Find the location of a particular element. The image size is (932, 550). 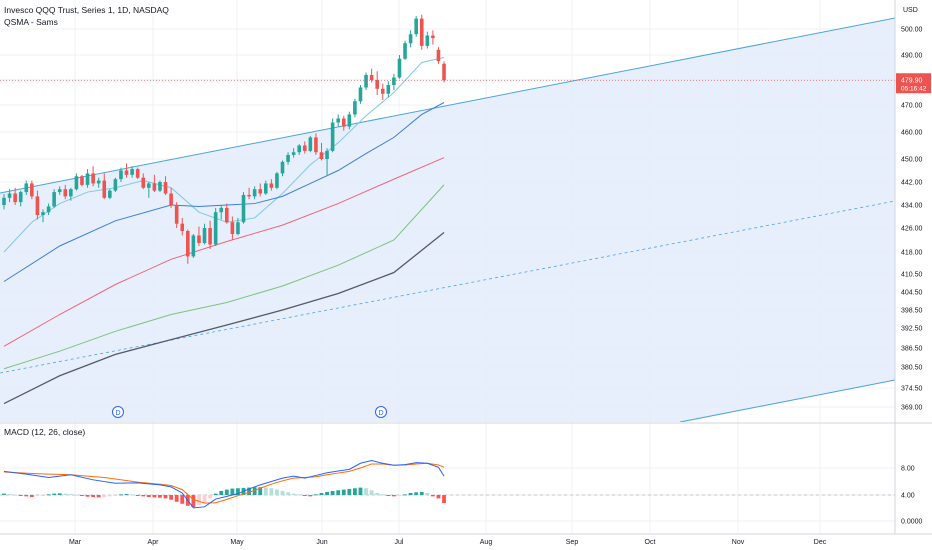

time-tick-label: Jun is located at coordinates (321, 542).